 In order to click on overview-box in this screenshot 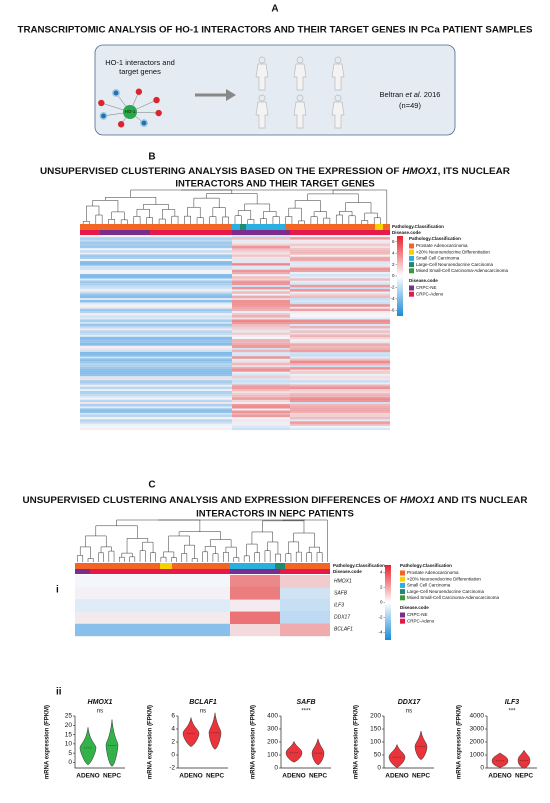, I will do `click(275, 90)`.